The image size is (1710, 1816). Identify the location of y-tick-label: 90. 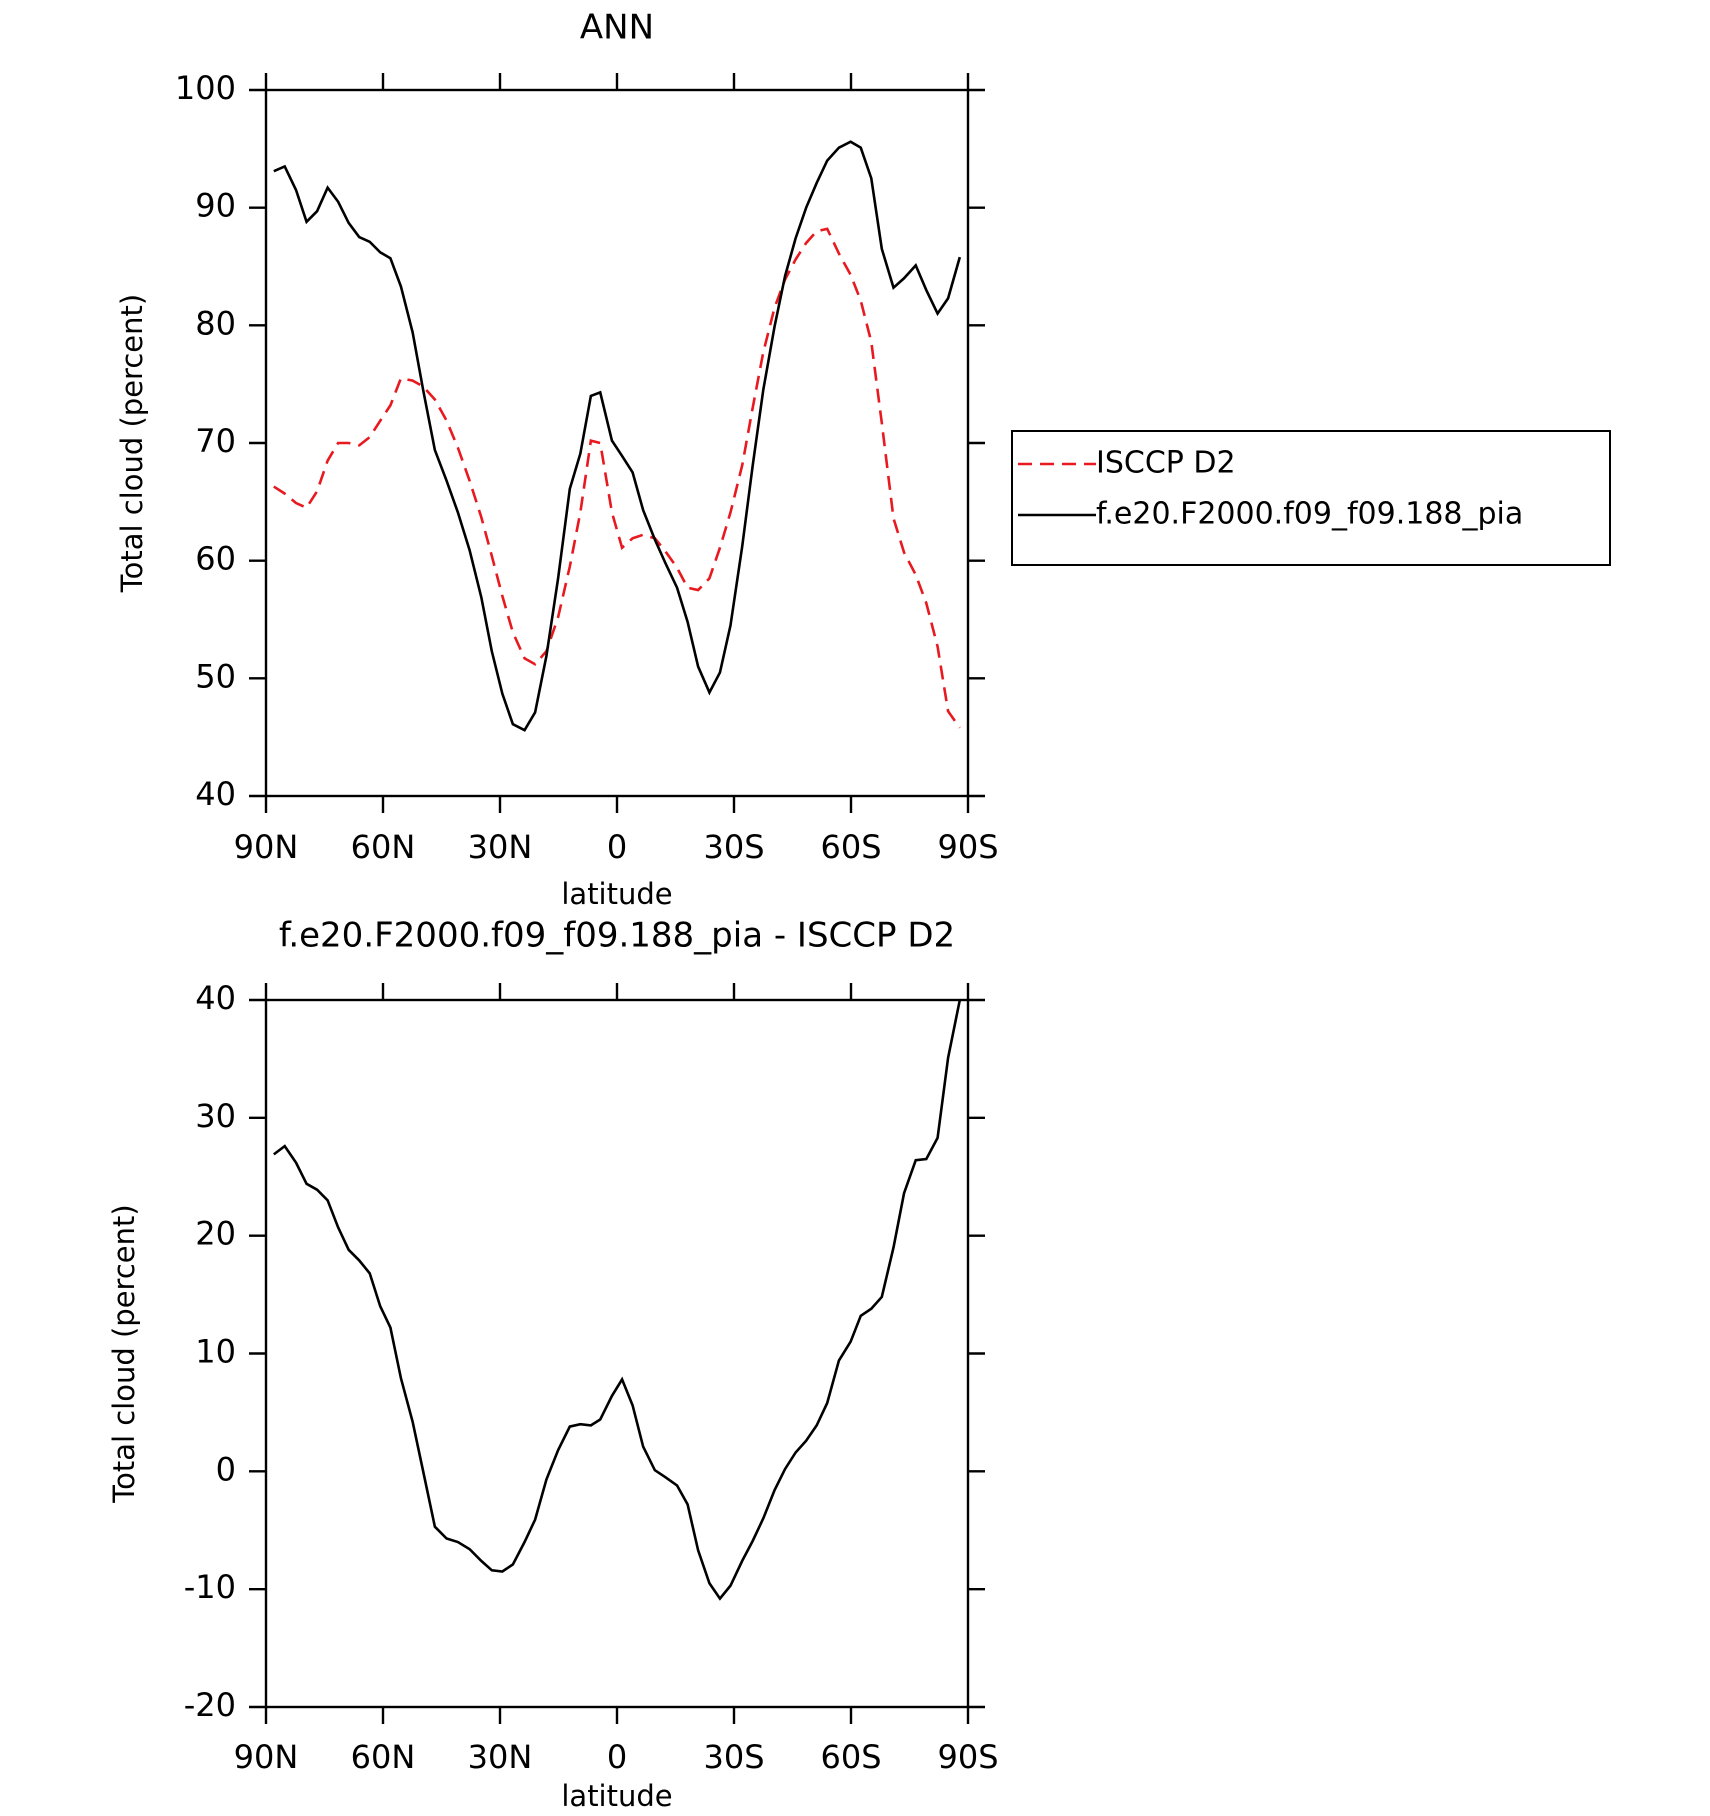
(215, 206).